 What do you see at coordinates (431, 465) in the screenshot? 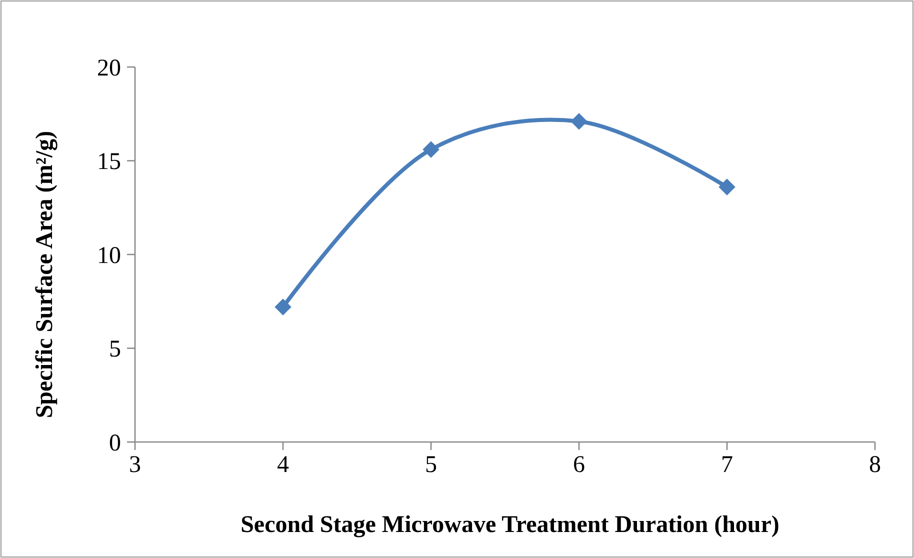
I see `x-tick-label: 5` at bounding box center [431, 465].